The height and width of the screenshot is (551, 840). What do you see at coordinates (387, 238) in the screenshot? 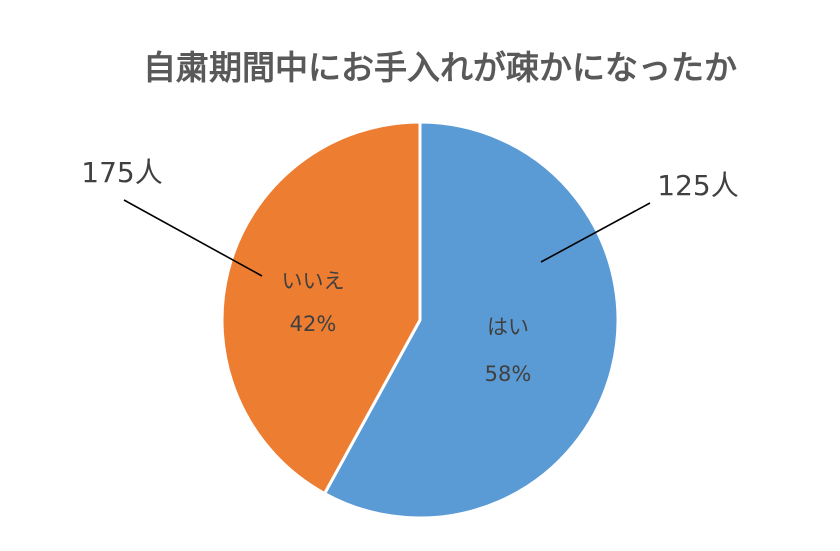
I see `leader-lines` at bounding box center [387, 238].